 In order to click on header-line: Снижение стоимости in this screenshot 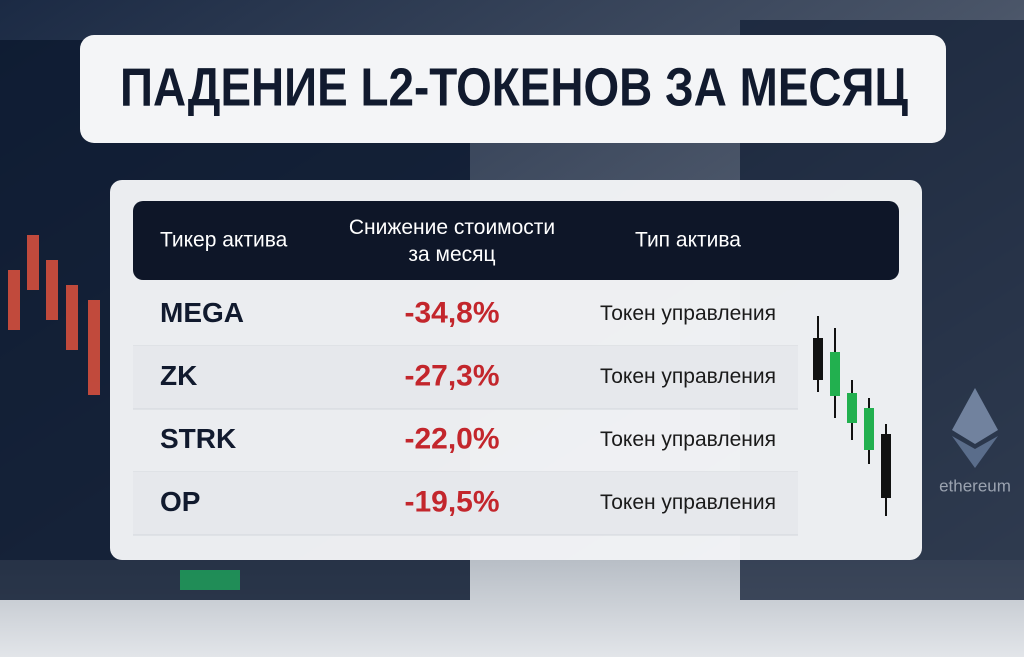, I will do `click(452, 227)`.